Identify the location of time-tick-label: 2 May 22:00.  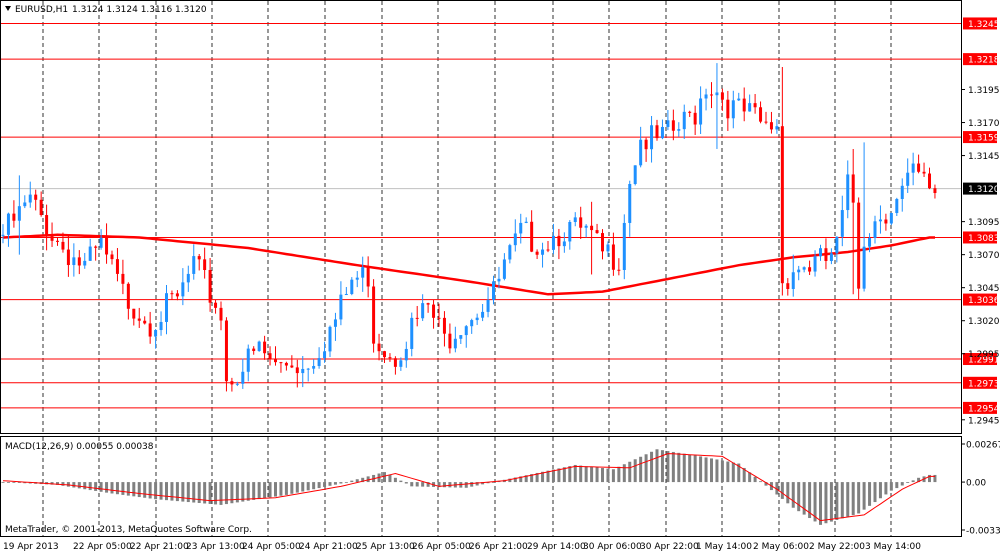
(837, 547).